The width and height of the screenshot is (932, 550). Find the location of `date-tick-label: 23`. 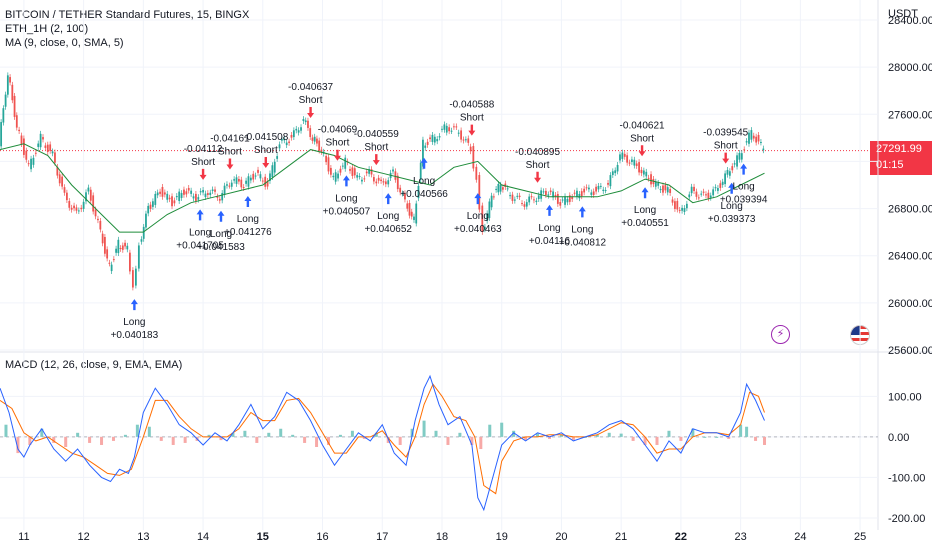

date-tick-label: 23 is located at coordinates (741, 537).